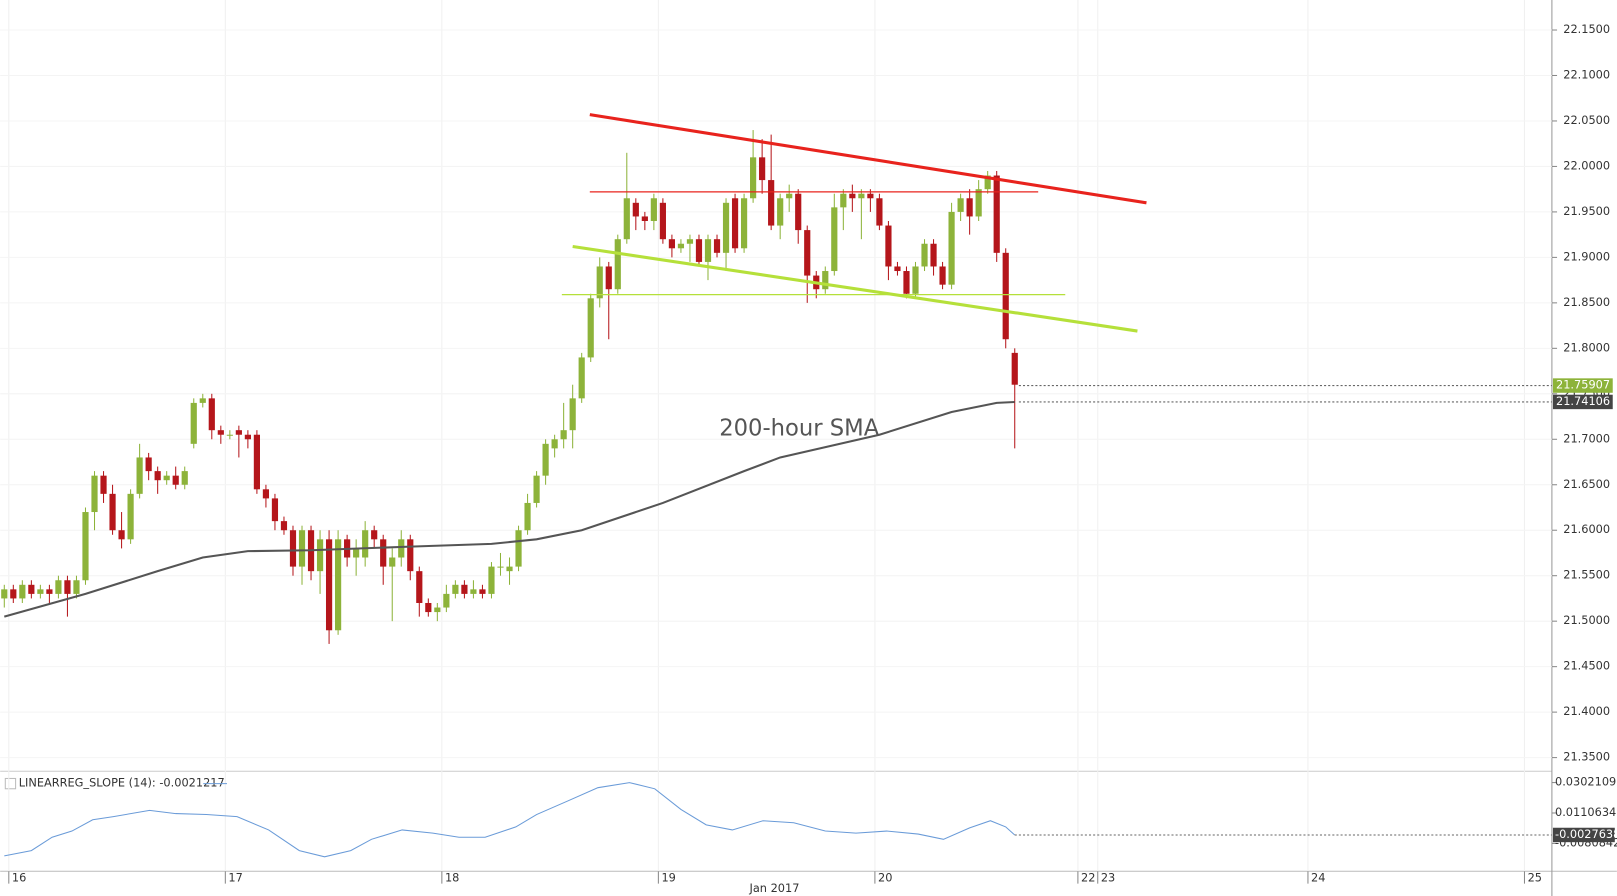 The height and width of the screenshot is (896, 1617). Describe the element at coordinates (1586, 165) in the screenshot. I see `y-tick-label: 22.0000` at that location.